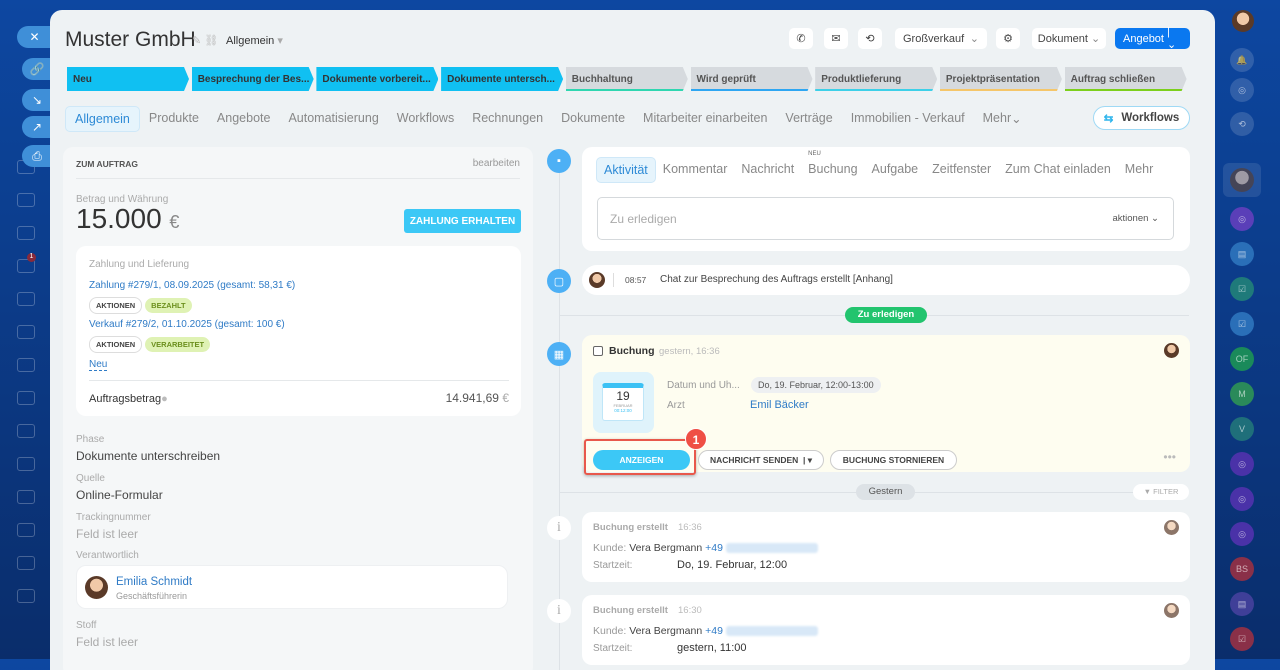 This screenshot has width=1280, height=670. I want to click on gear-icon: ⚙, so click(1008, 38).